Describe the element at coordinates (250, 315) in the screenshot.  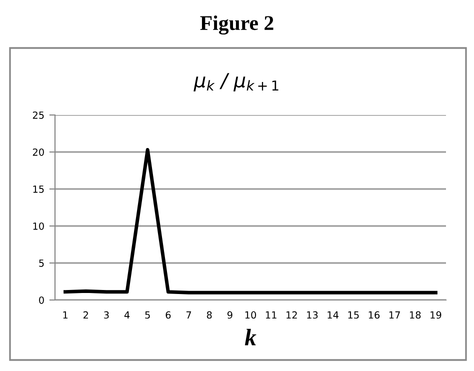
I see `x-tick-label: 10` at that location.